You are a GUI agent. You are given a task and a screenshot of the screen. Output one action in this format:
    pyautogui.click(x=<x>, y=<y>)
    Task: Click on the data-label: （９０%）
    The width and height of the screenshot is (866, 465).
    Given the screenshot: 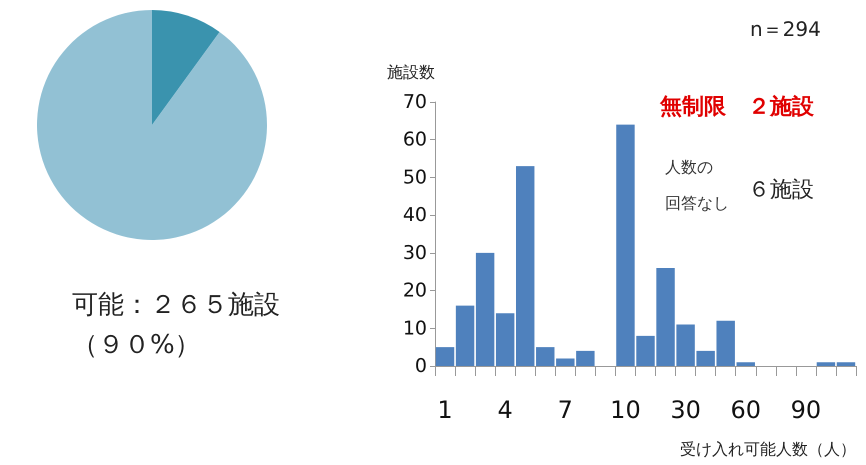 What is the action you would take?
    pyautogui.click(x=136, y=345)
    